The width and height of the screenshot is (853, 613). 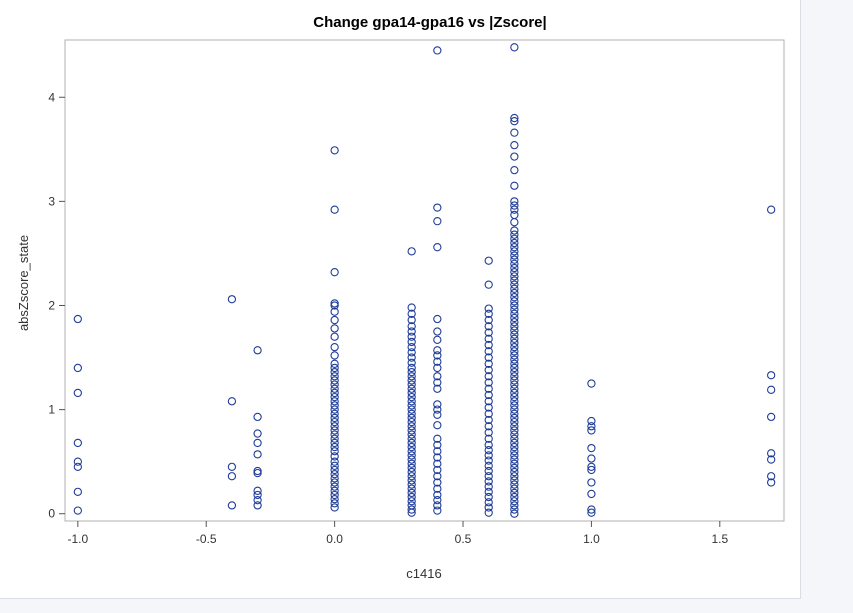 What do you see at coordinates (719, 539) in the screenshot?
I see `x-tick-label: 1.5` at bounding box center [719, 539].